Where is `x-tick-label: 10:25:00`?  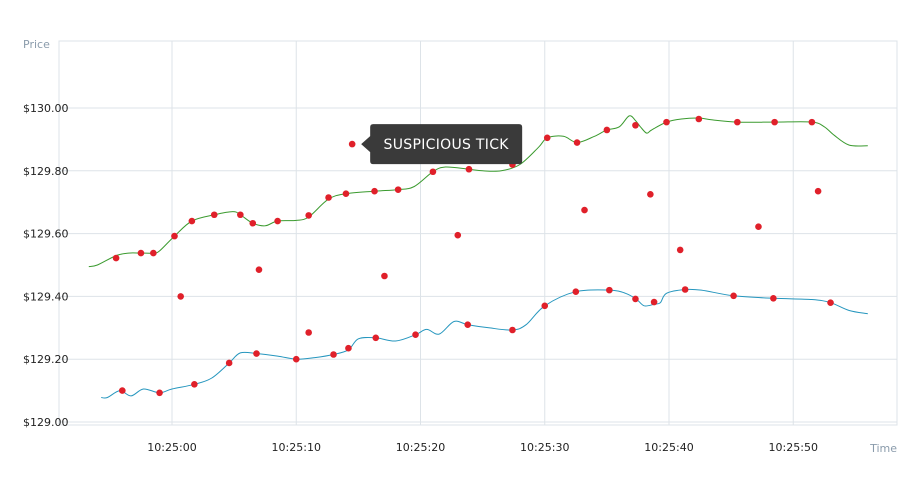 x-tick-label: 10:25:00 is located at coordinates (171, 447).